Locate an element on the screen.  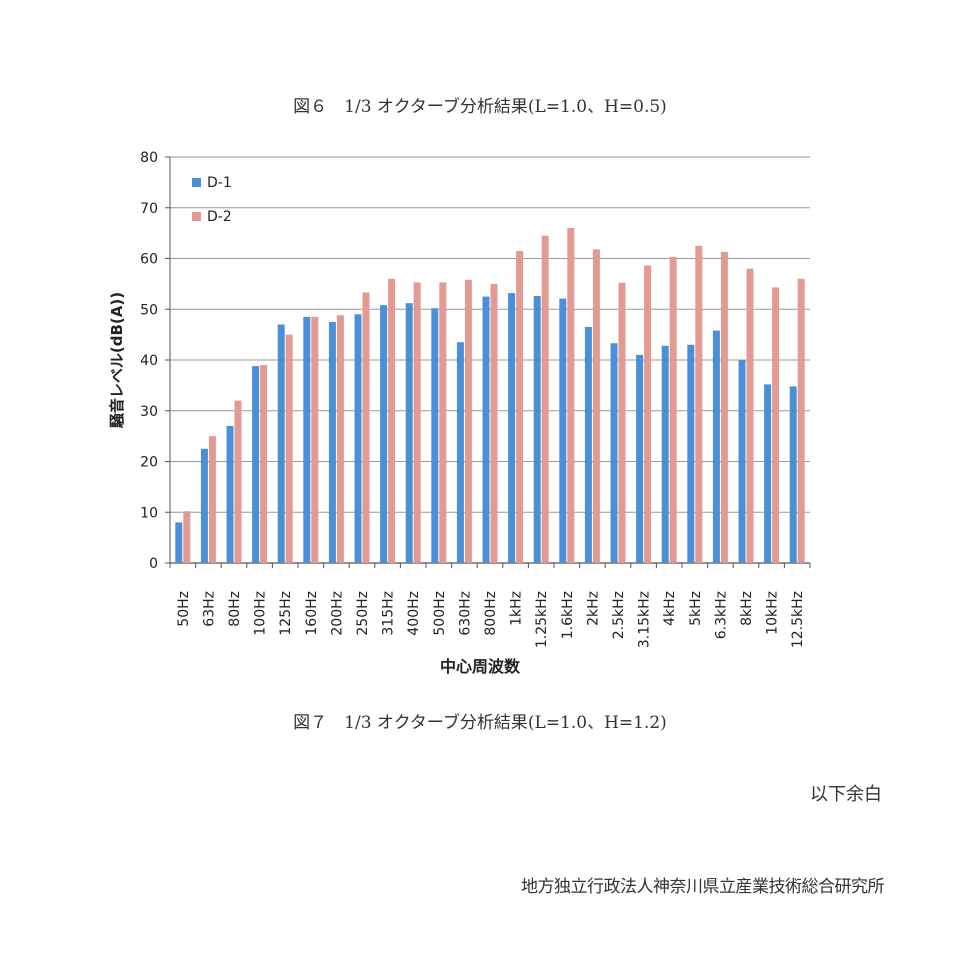
x-tick-label: 2.5kHz is located at coordinates (619, 615).